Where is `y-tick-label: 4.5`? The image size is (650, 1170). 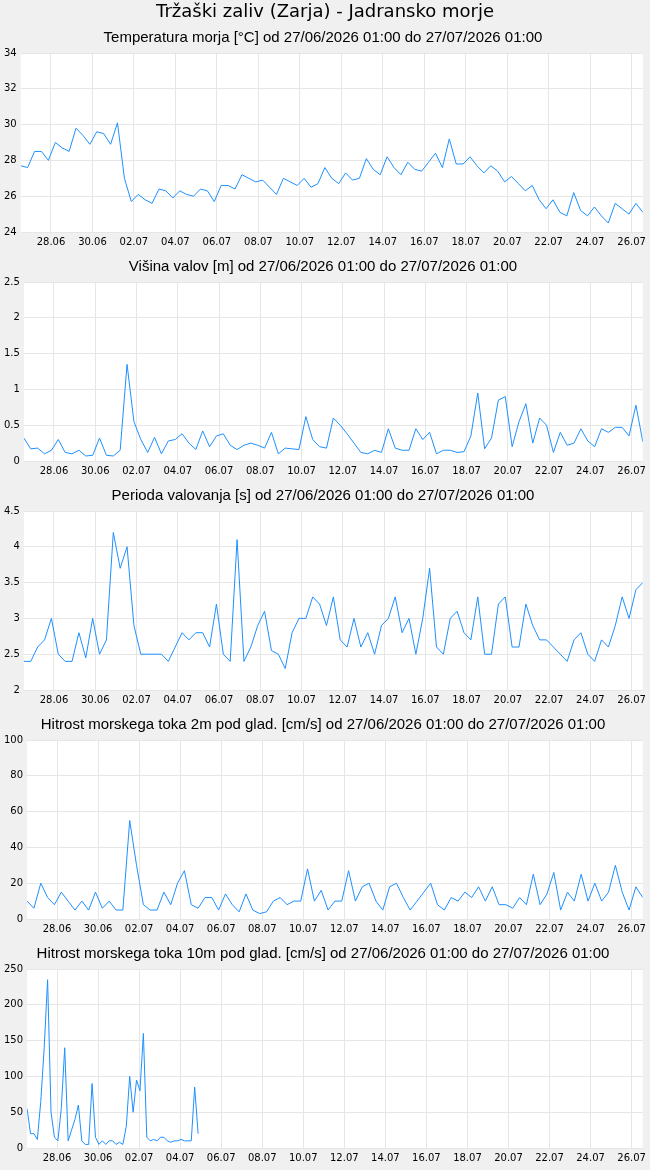
y-tick-label: 4.5 is located at coordinates (12, 510).